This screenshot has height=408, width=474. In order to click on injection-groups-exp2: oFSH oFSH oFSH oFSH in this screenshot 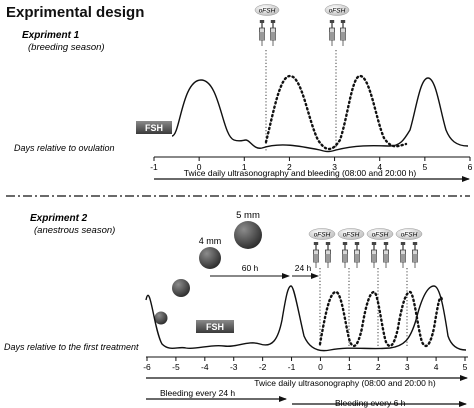, I will do `click(365, 248)`.